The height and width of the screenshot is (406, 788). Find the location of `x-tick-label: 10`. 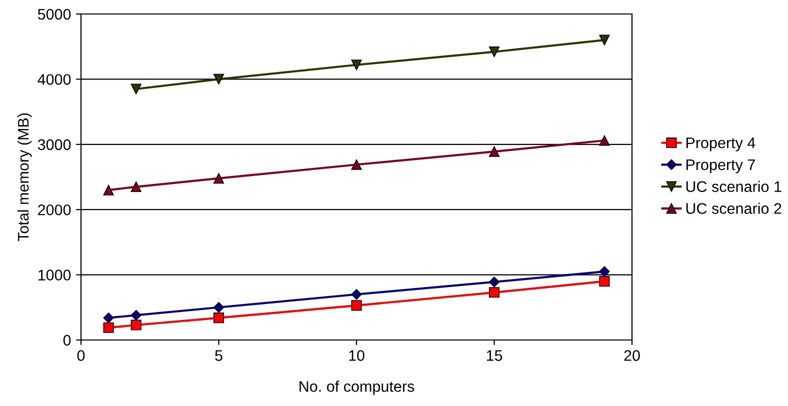

x-tick-label: 10 is located at coordinates (356, 355).